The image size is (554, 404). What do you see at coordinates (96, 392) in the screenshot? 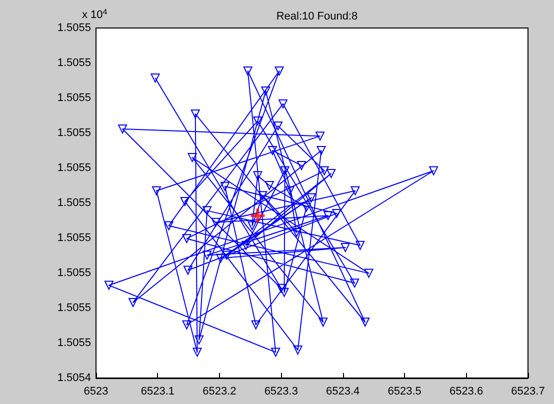
I see `x-tick-label: 6523` at bounding box center [96, 392].